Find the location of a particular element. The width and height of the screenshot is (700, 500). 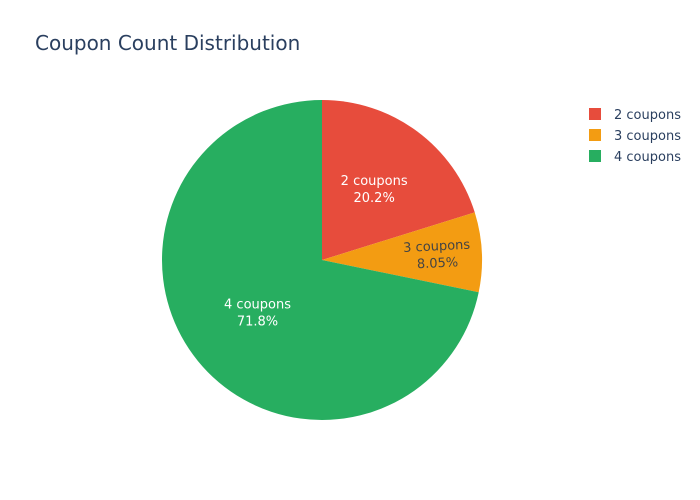

slice-category-label: 3 coupons is located at coordinates (437, 247).